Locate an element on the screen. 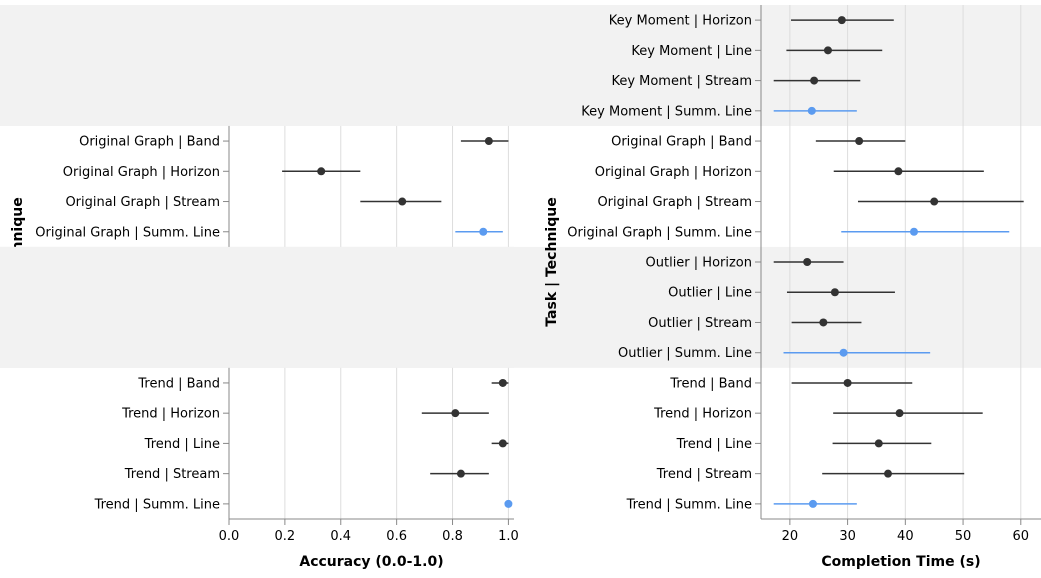 The image size is (1041, 578). x-tick-label: 0.0 is located at coordinates (229, 536).